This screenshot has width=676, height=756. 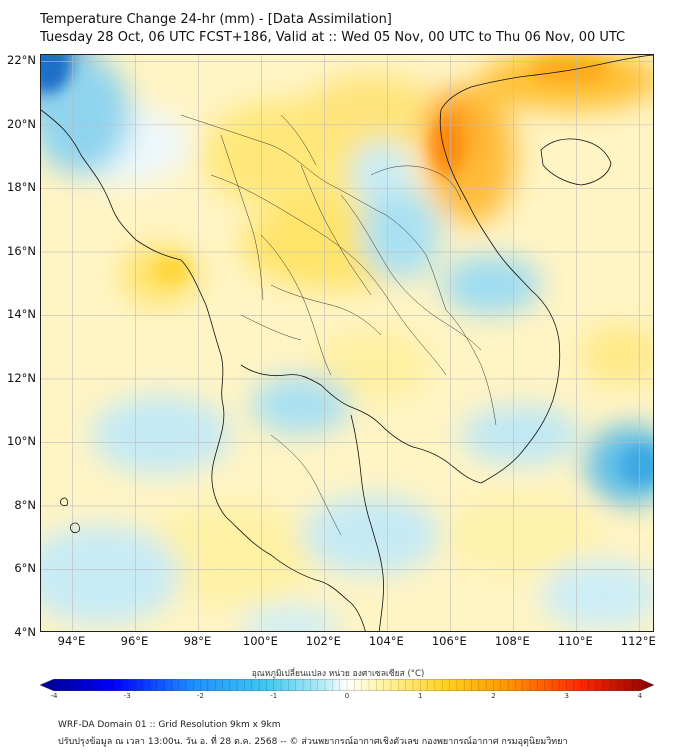 I want to click on latitude-tick-label: 4°N, so click(x=25, y=632).